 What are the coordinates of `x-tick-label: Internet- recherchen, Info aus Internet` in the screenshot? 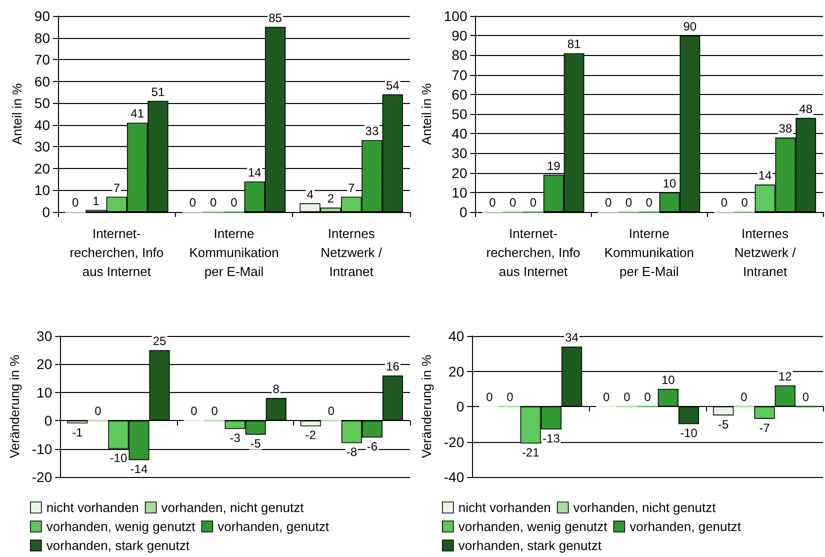 It's located at (533, 252).